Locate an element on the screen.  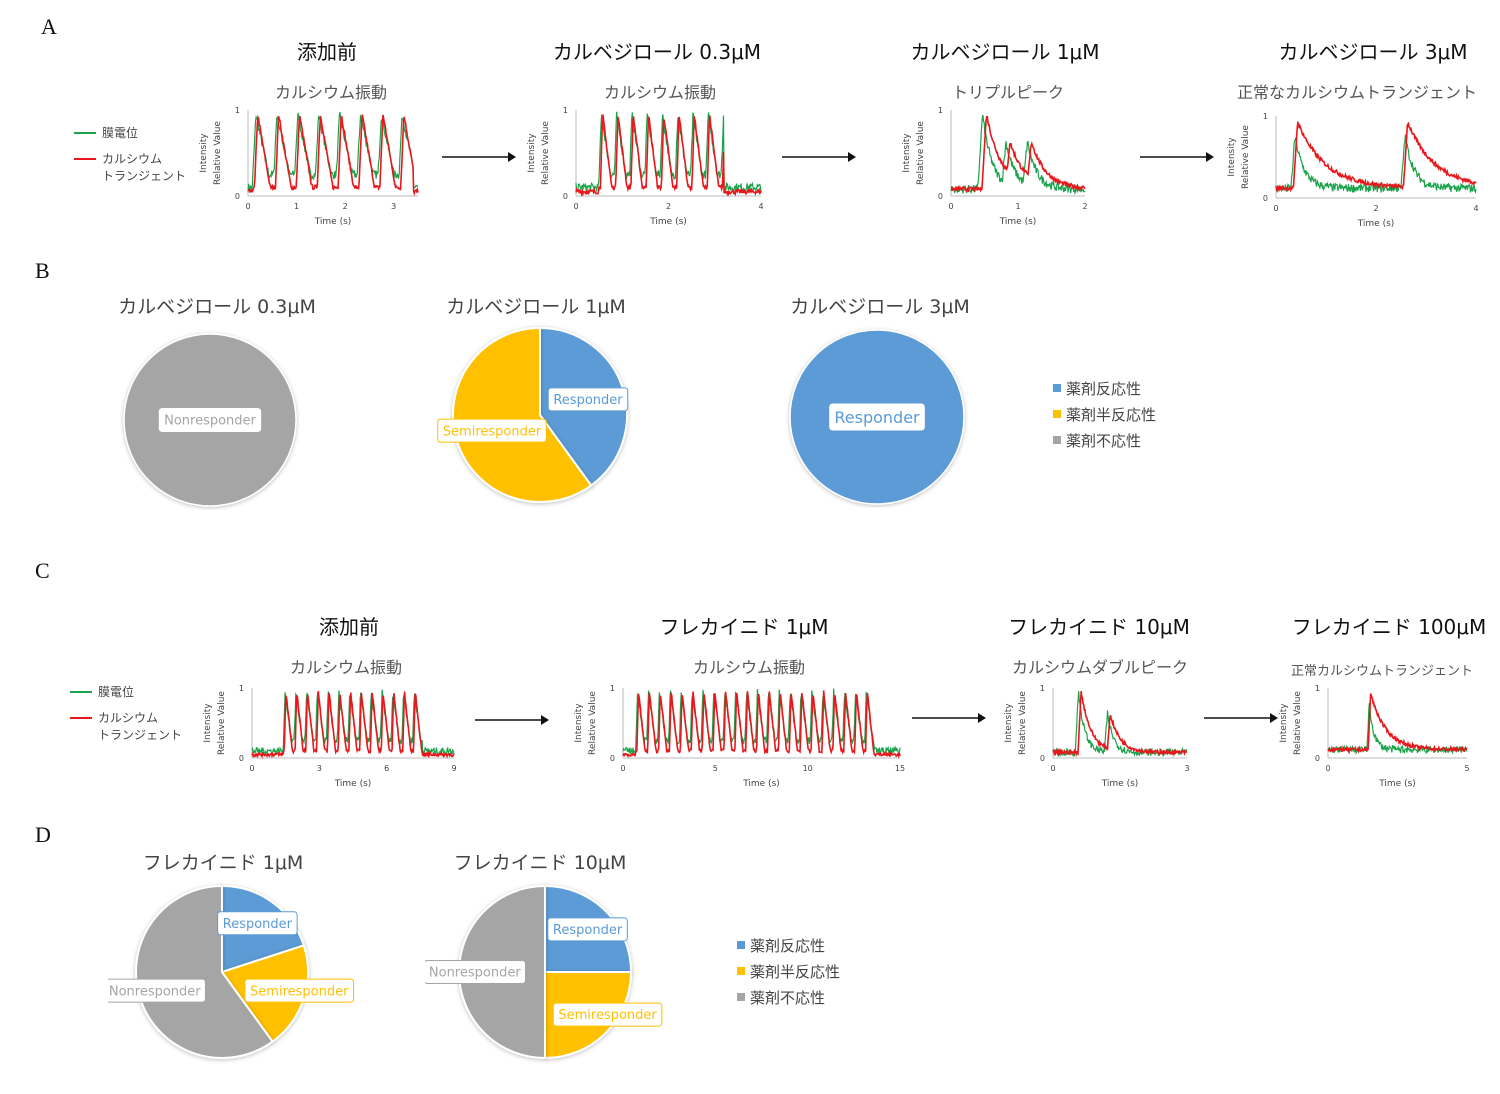
legend-calcium-label-2: トランジェント is located at coordinates (144, 176).